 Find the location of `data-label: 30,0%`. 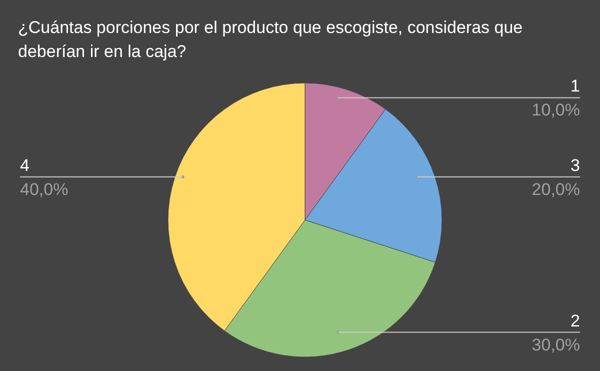

data-label: 30,0% is located at coordinates (556, 344).